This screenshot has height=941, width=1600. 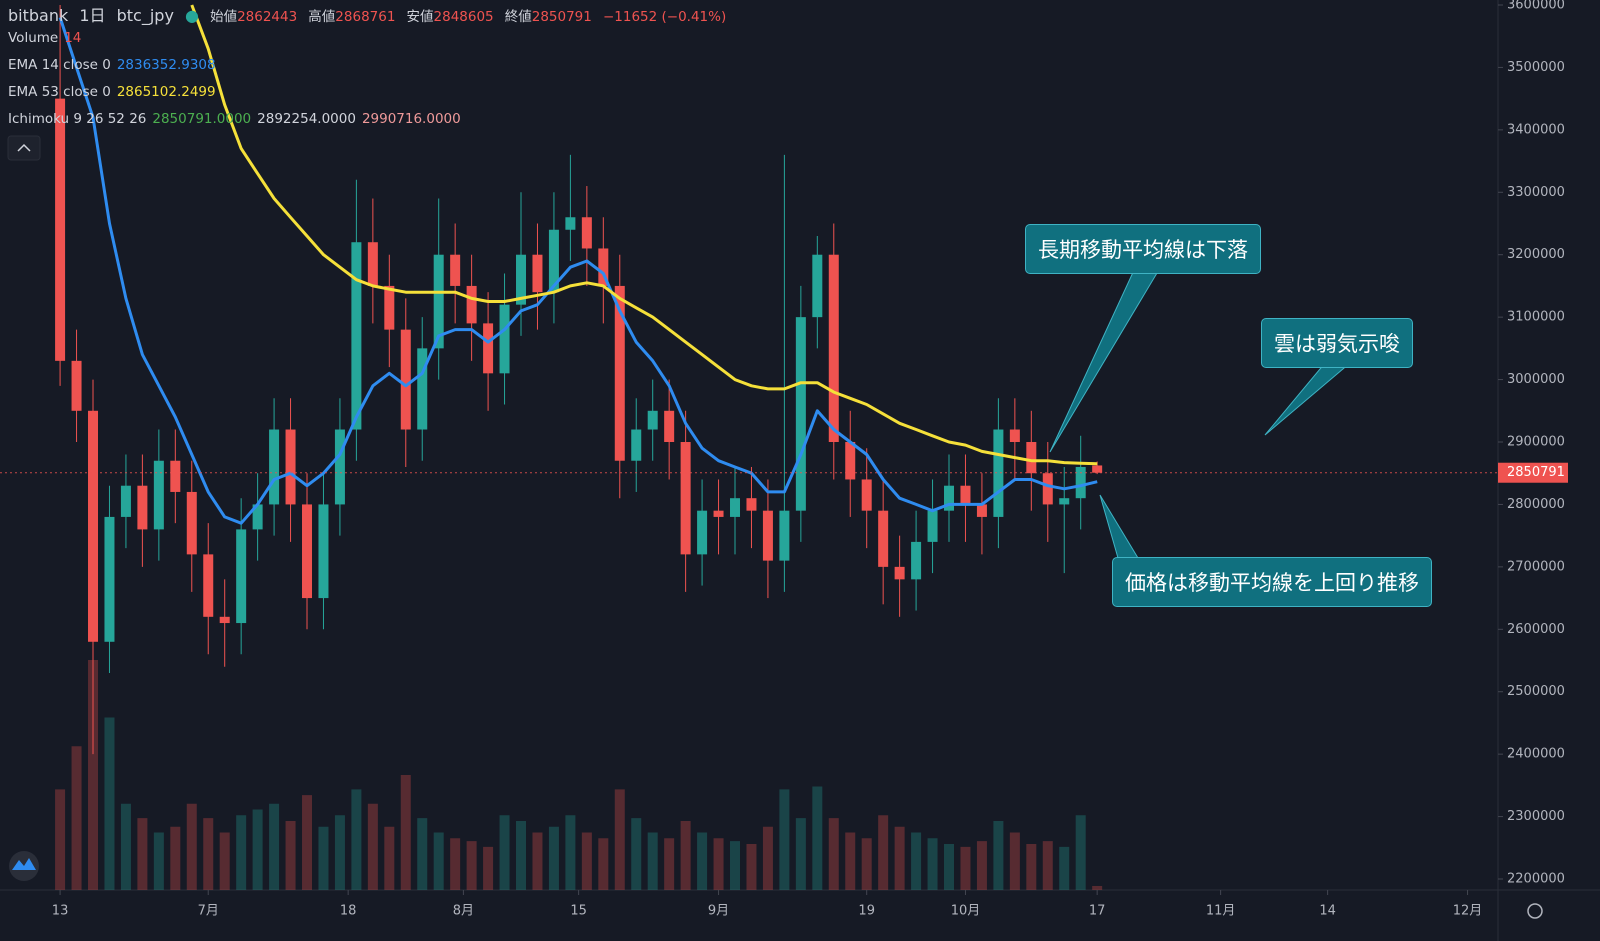 What do you see at coordinates (1536, 317) in the screenshot?
I see `y-tick-label: 3100000` at bounding box center [1536, 317].